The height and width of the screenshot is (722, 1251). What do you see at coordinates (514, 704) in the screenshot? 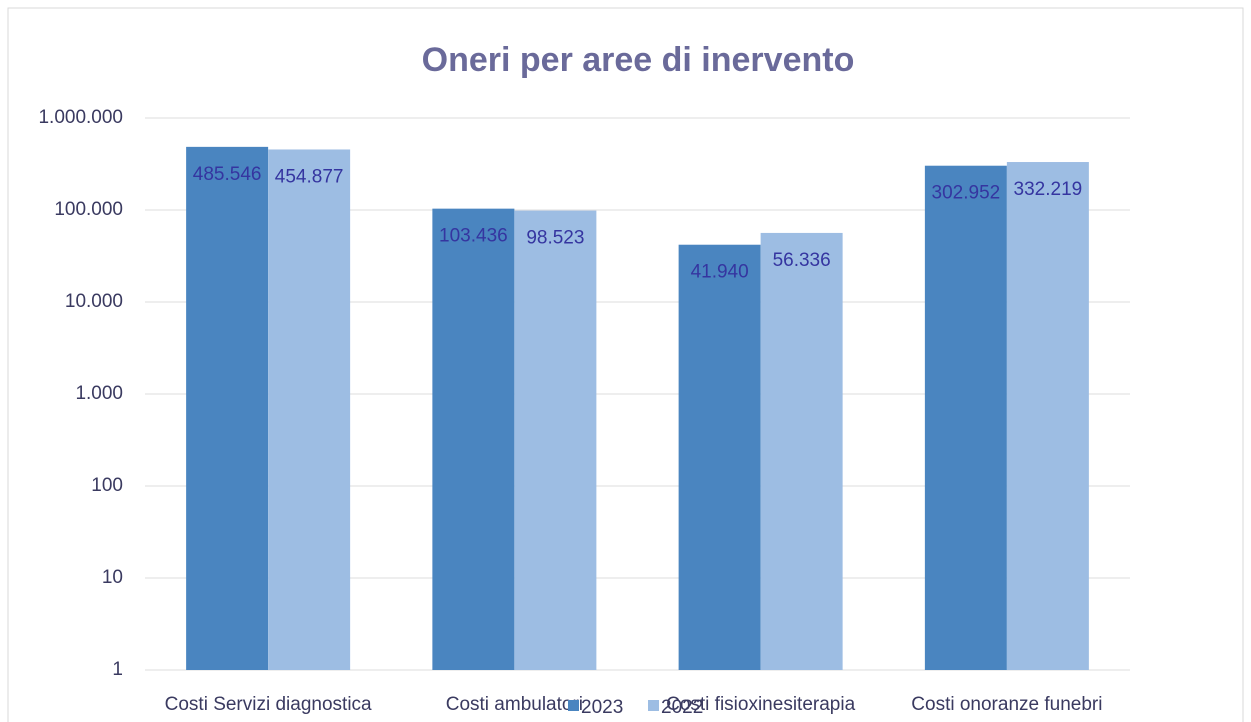
I see `x-tick-label: Costi ambulatori` at bounding box center [514, 704].